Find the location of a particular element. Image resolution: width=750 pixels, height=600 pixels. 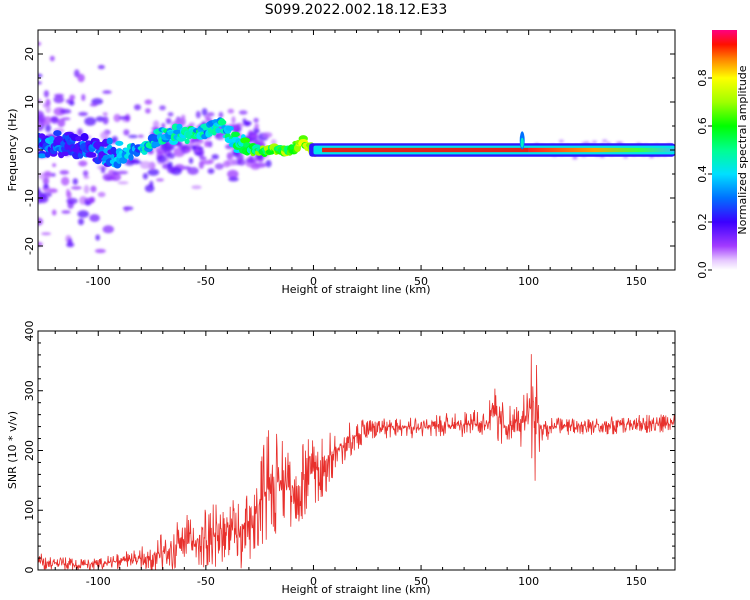

y-tick-label: -10 is located at coordinates (29, 198).